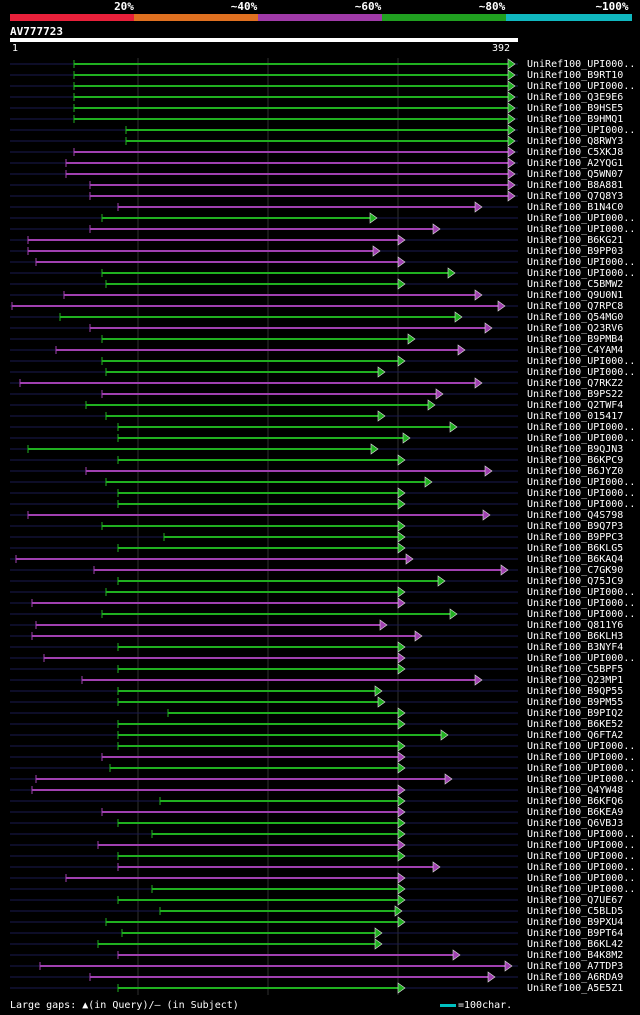  Describe the element at coordinates (575, 394) in the screenshot. I see `hit-label: UniRef100_B9PS22` at that location.